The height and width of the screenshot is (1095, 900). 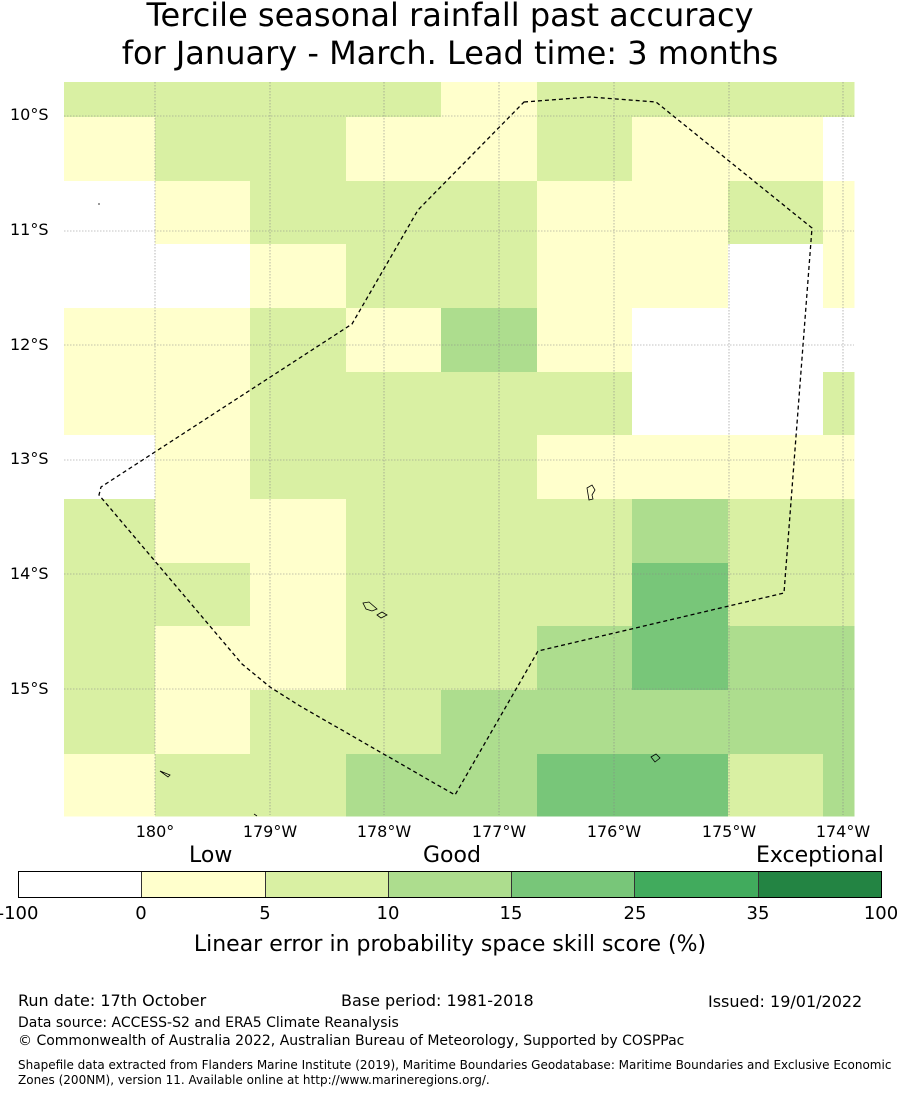 I want to click on lon-label-180: 180°, so click(x=155, y=831).